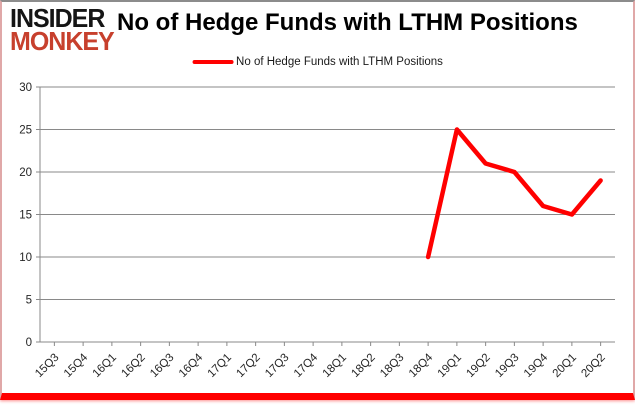 The image size is (635, 405). What do you see at coordinates (306, 365) in the screenshot?
I see `x-tick-label: 17Q4` at bounding box center [306, 365].